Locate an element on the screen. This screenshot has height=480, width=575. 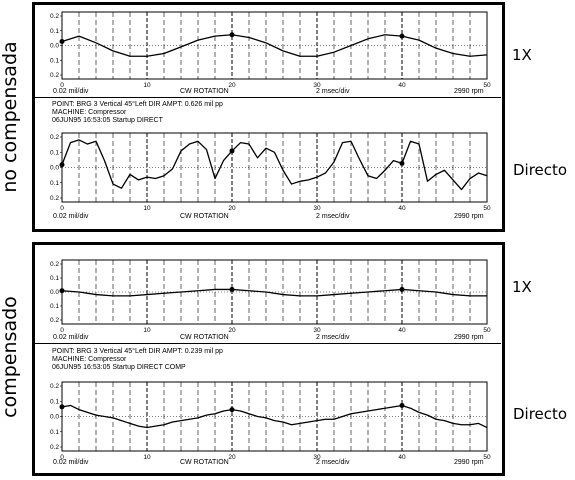
trace-label-directo-bottom: Directo is located at coordinates (540, 414).